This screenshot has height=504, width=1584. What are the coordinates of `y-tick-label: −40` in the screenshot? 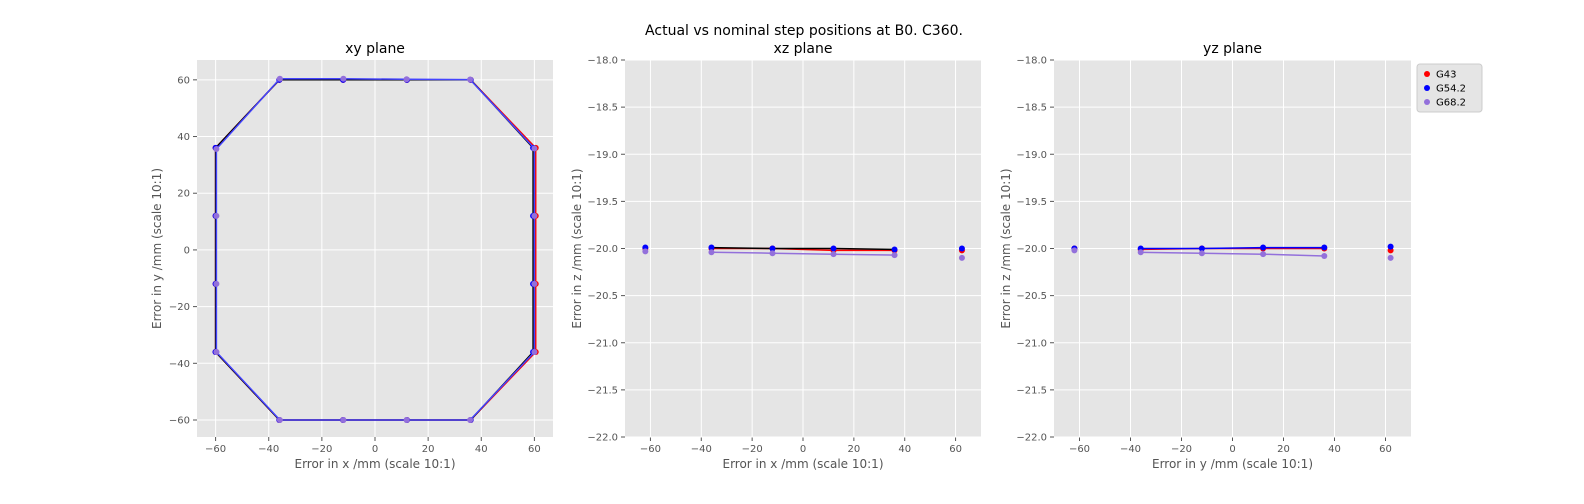 It's located at (179, 364).